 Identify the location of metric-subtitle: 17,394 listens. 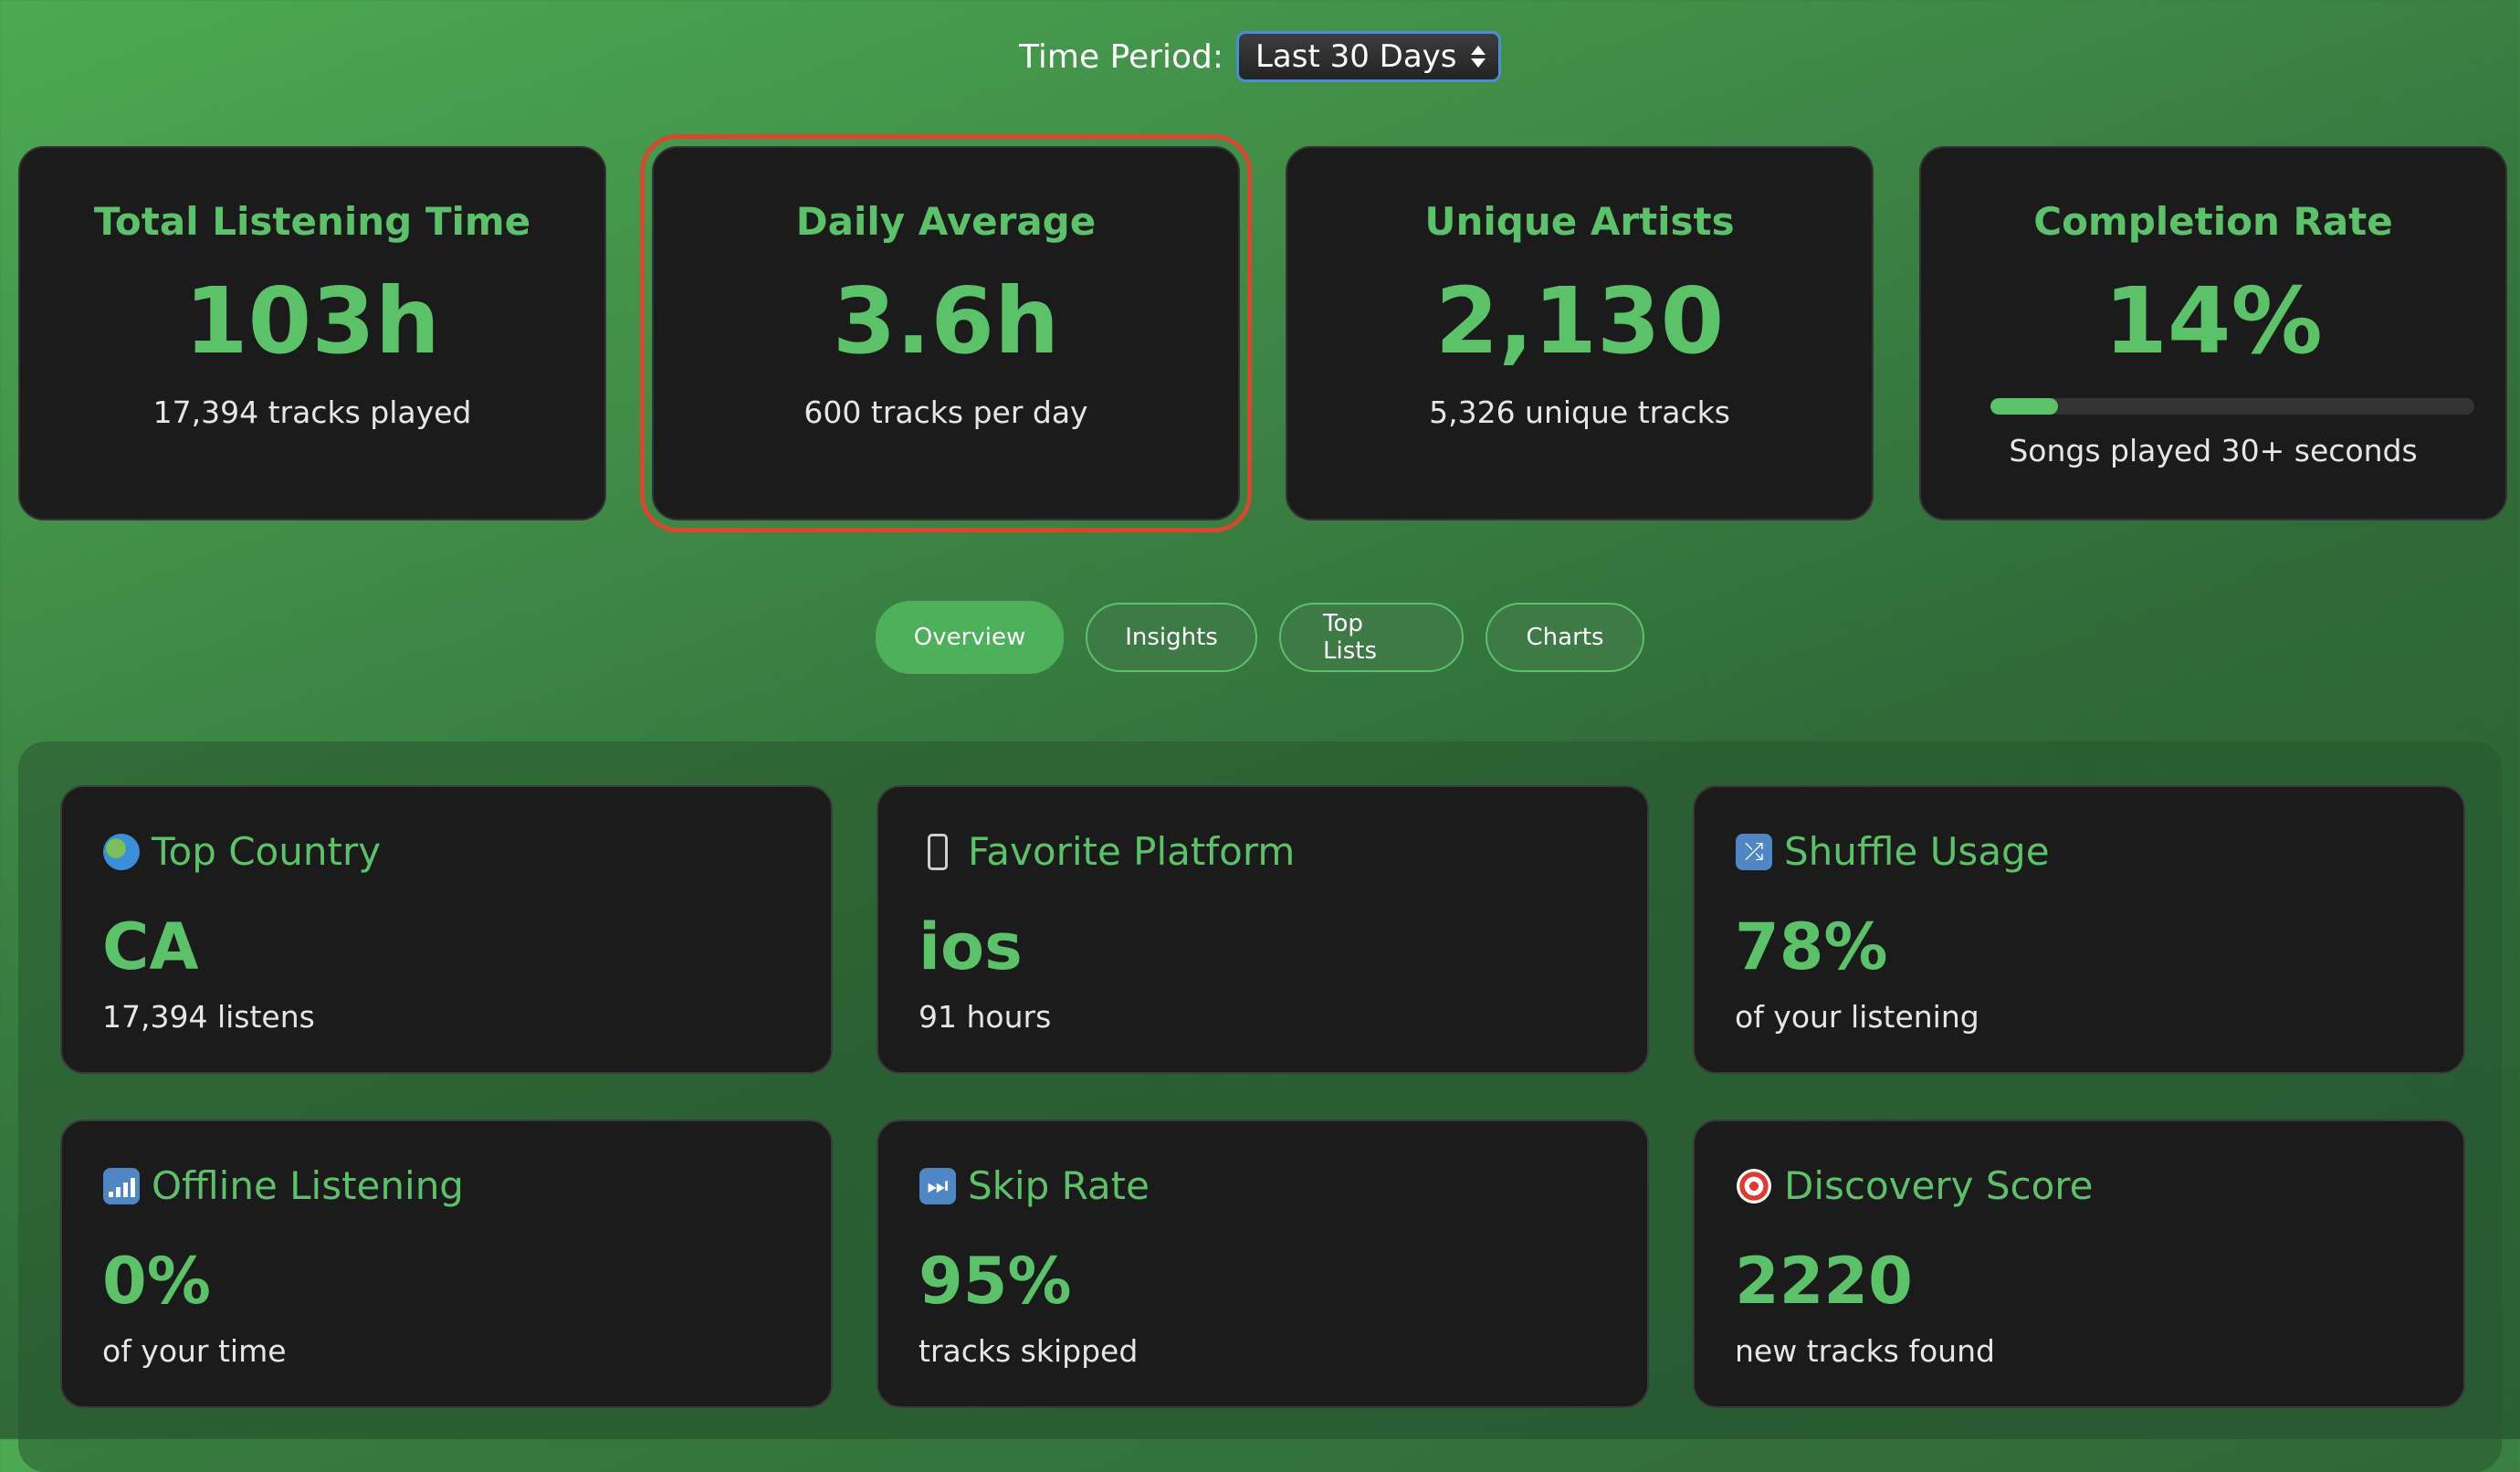
(209, 1017).